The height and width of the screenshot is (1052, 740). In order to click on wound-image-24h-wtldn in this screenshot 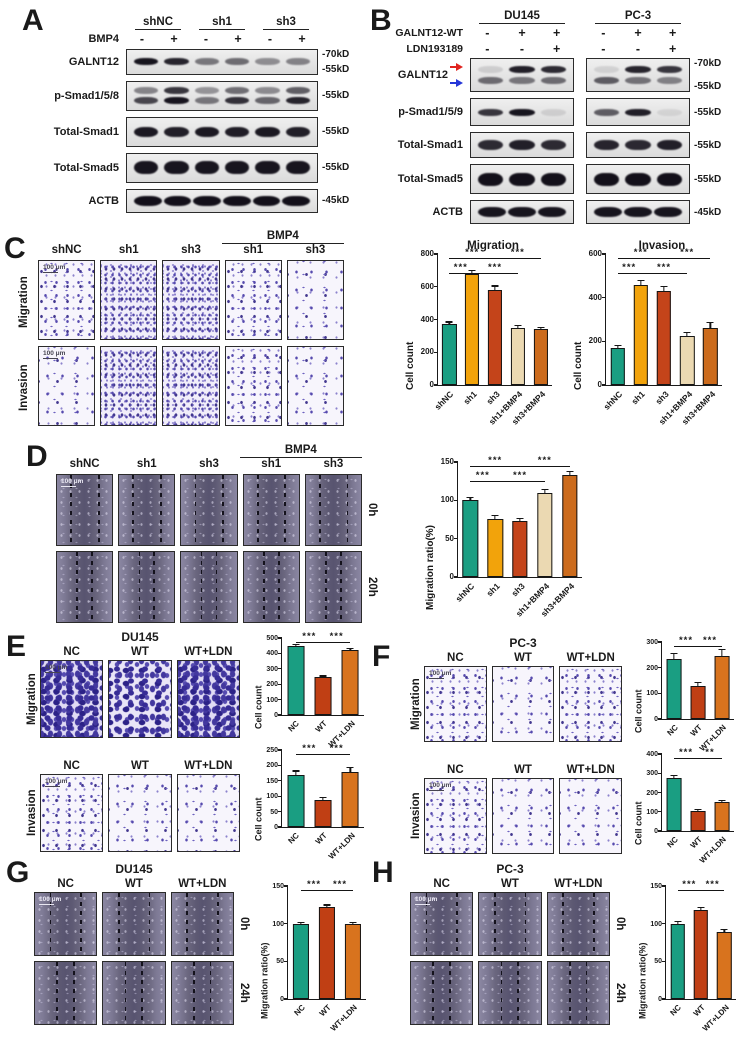, I will do `click(578, 993)`.